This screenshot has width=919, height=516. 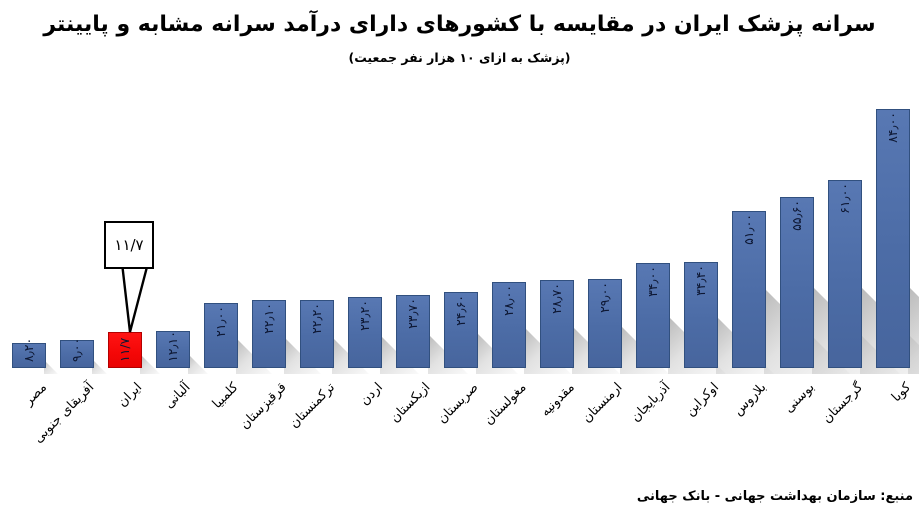 I want to click on callout-box: ۱۱/۷, so click(x=129, y=245).